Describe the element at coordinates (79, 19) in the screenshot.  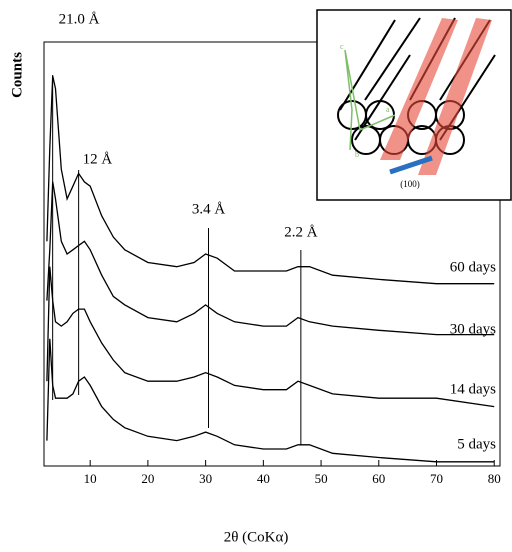
I see `peak-label: 21.0 Å` at that location.